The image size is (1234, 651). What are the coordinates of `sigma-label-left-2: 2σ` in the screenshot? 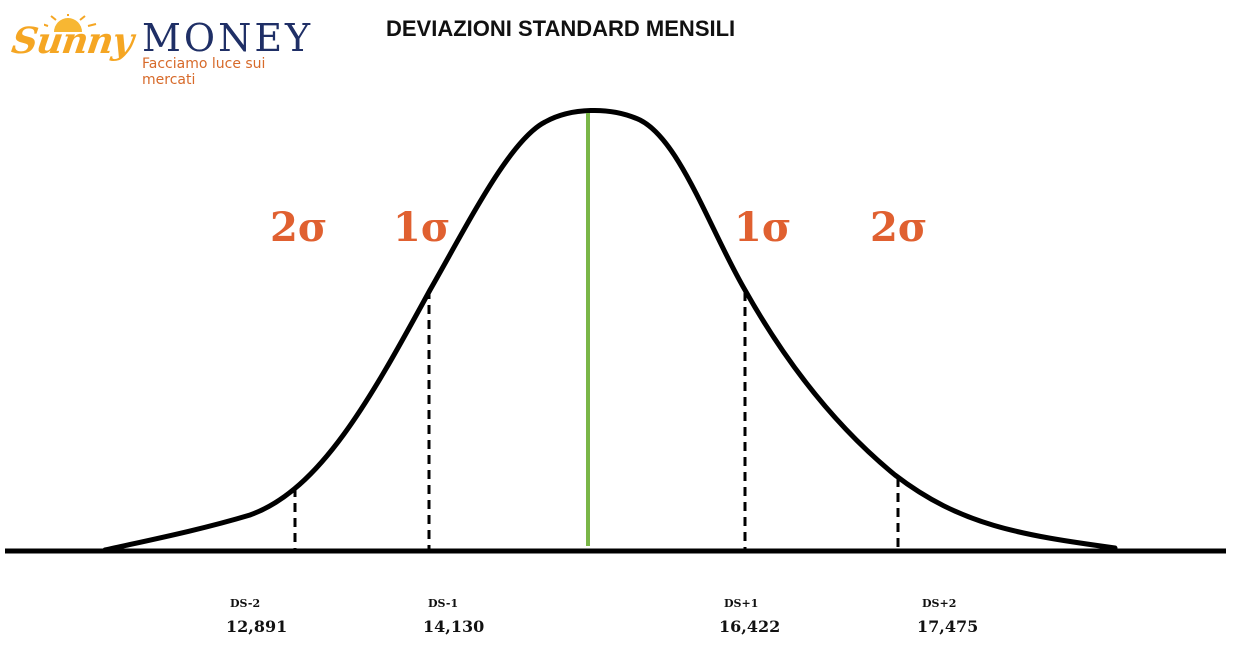 It's located at (299, 227).